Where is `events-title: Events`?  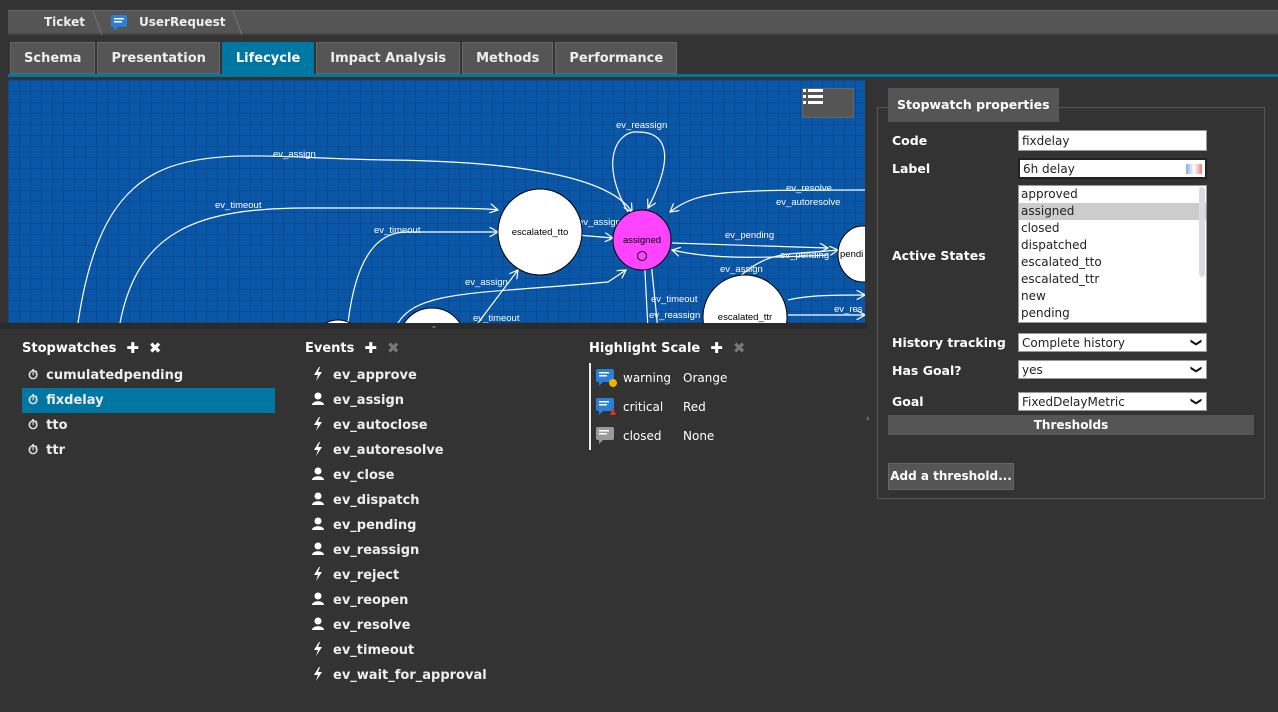 events-title: Events is located at coordinates (330, 348).